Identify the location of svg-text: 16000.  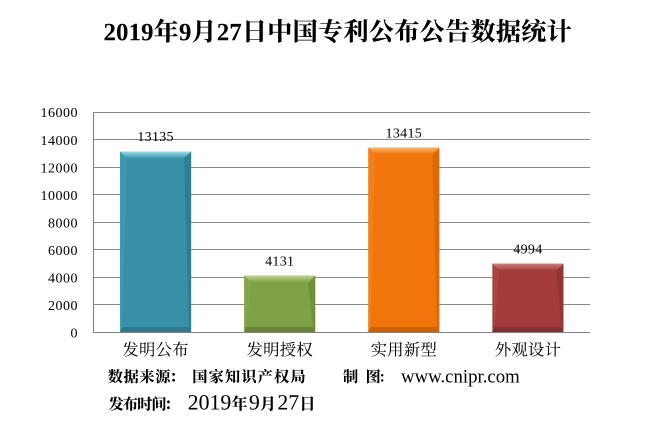
(60, 113).